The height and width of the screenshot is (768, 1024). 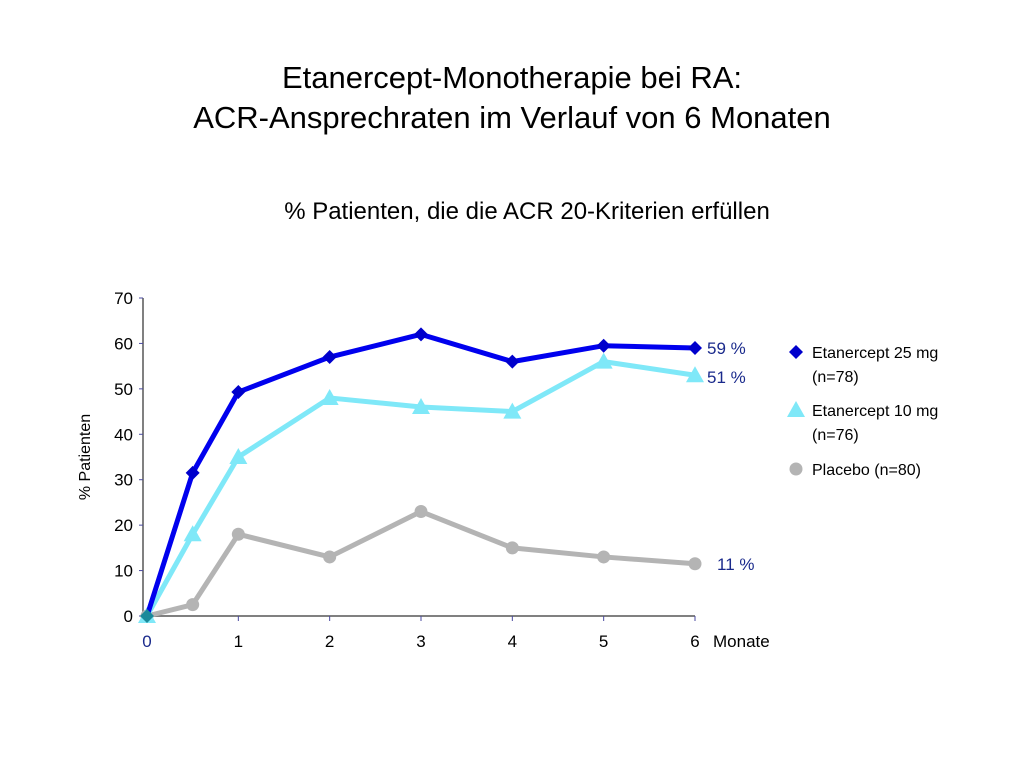 What do you see at coordinates (329, 641) in the screenshot?
I see `x-tick-label: 2` at bounding box center [329, 641].